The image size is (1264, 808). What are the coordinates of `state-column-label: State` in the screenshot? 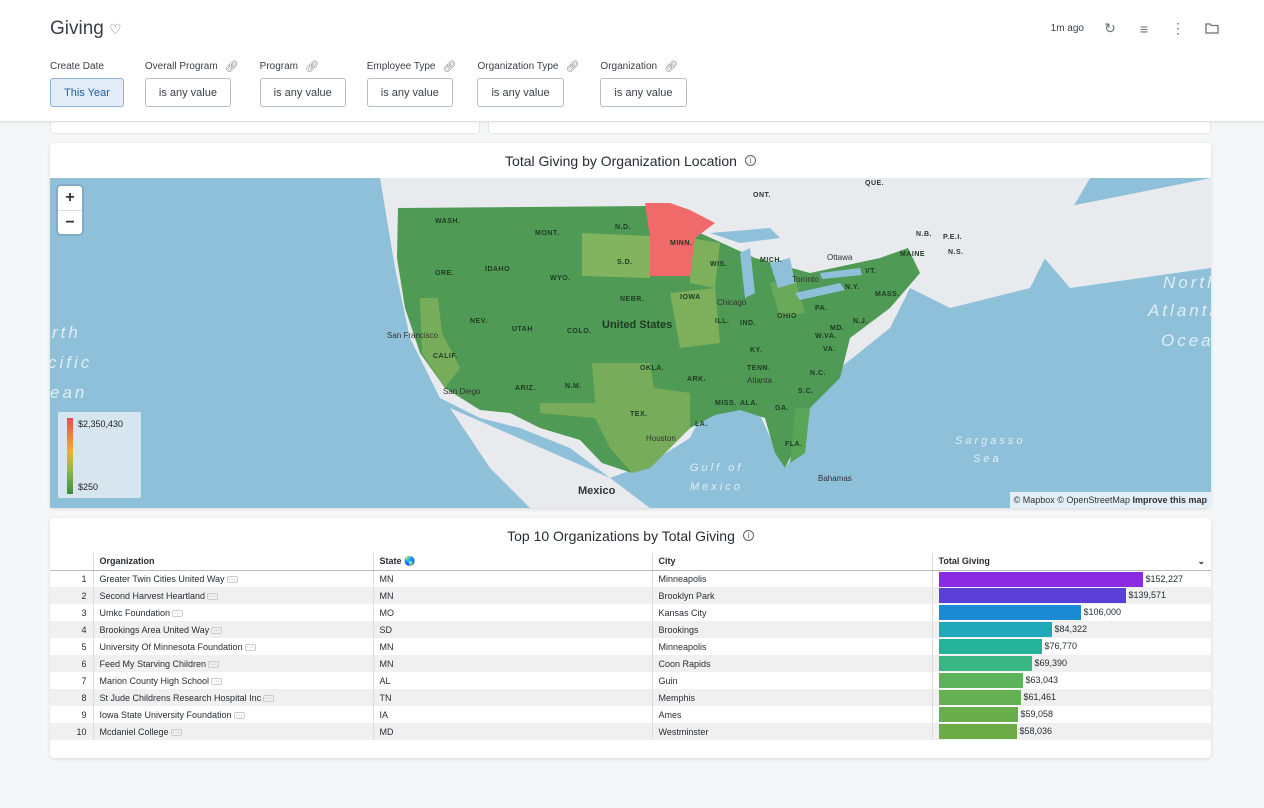 It's located at (390, 560).